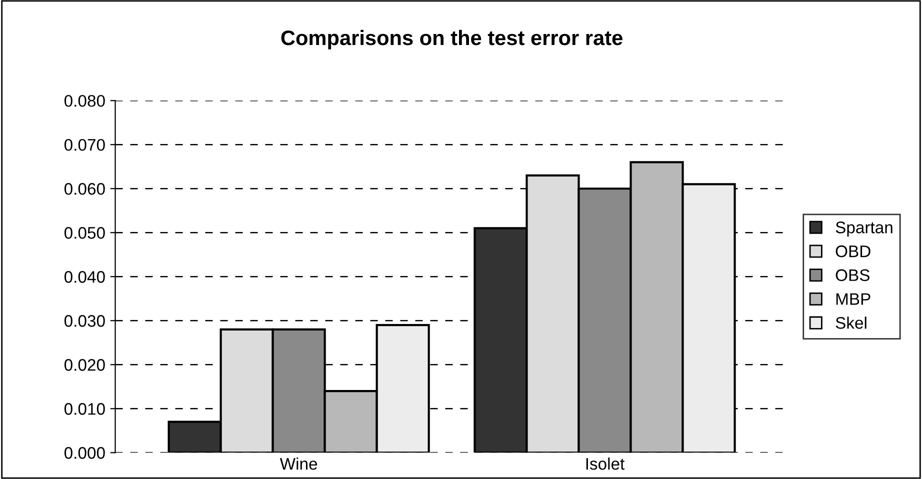 This screenshot has width=922, height=479. I want to click on chart-title: Comparisons on the test error rate, so click(451, 40).